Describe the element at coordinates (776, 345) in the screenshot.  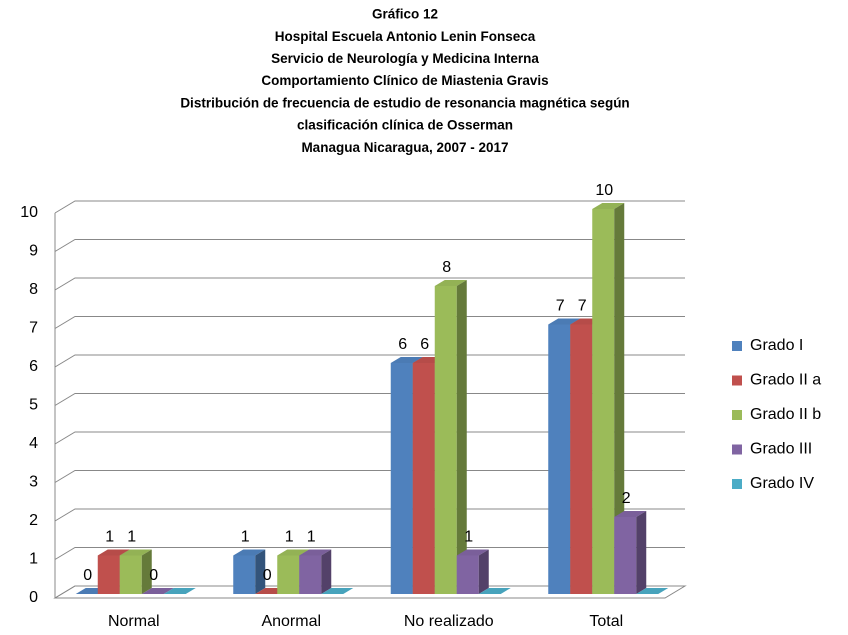
I see `legend-label: Grado I` at that location.